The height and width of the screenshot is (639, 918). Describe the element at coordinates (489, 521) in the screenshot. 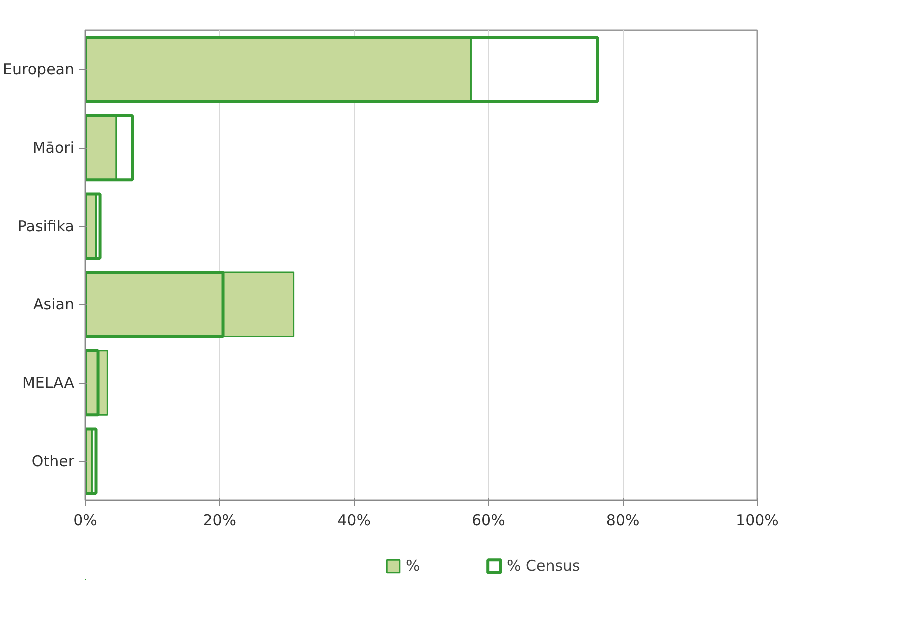

I see `x-tick-label: 60%` at that location.